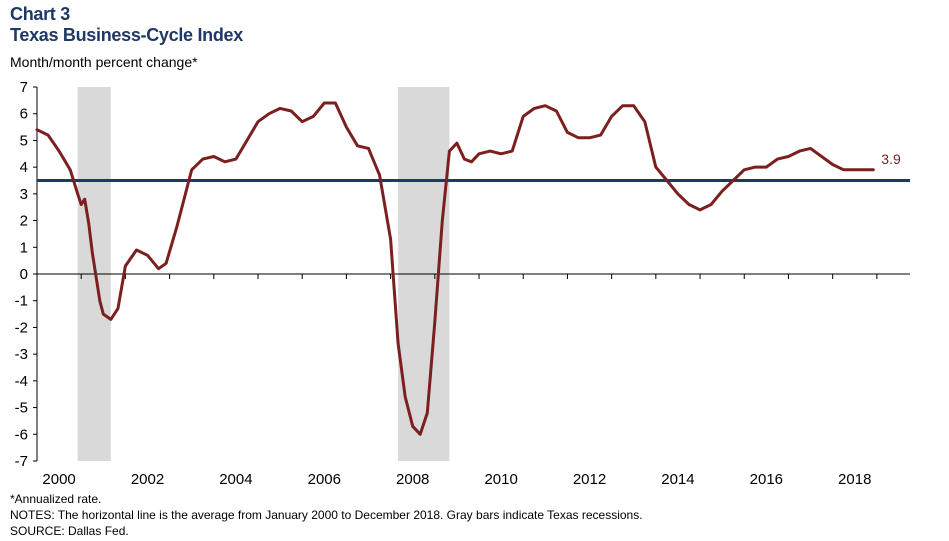 The width and height of the screenshot is (949, 541). Describe the element at coordinates (891, 159) in the screenshot. I see `end-value-label: 3.9` at that location.